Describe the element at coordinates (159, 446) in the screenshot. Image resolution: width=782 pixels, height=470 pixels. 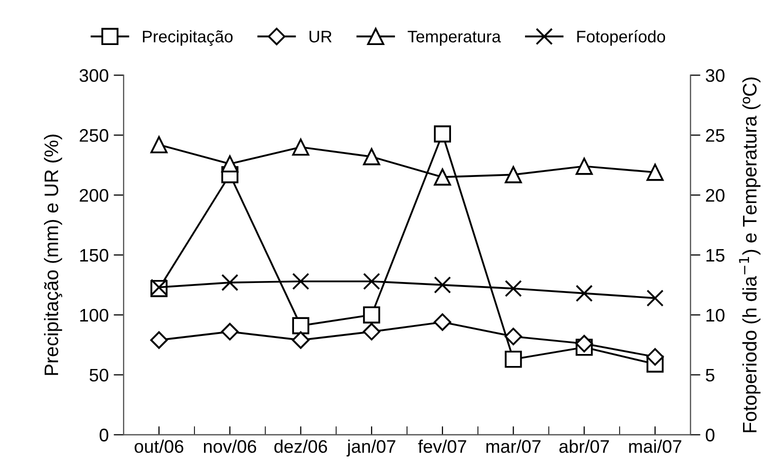
I see `x-tick-label: out/06` at that location.